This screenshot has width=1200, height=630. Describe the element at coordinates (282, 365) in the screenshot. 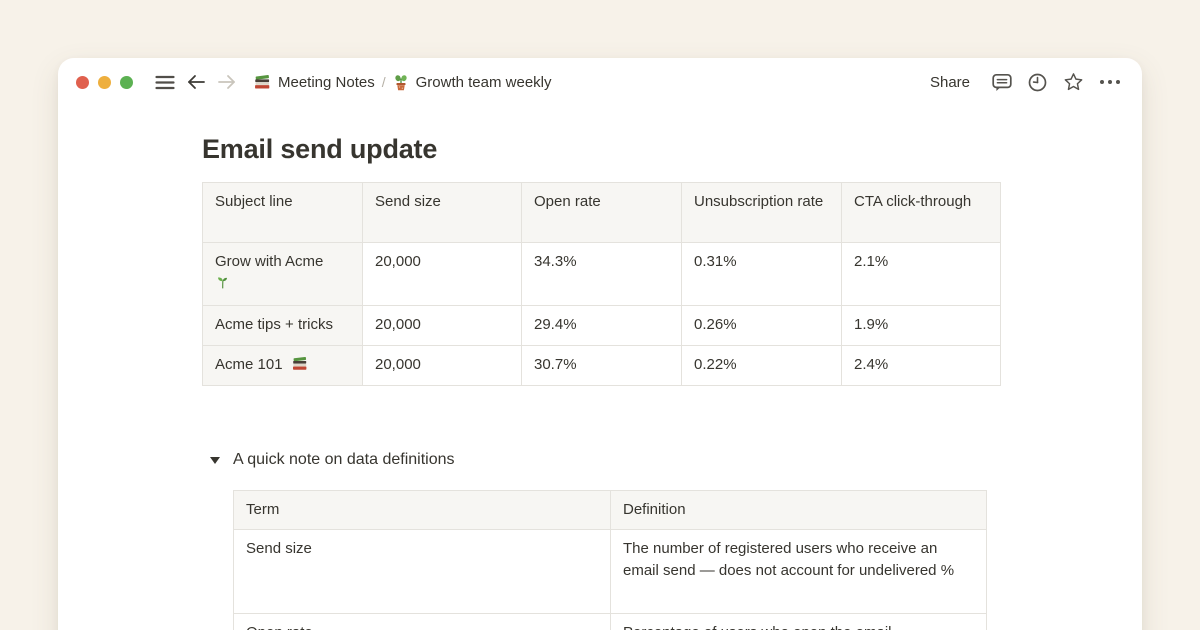

I see `subject-cell: Acme 101` at that location.